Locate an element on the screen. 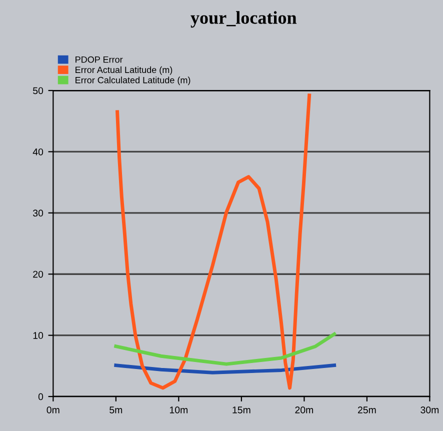 This screenshot has height=431, width=443. legend-label: Error Actual Latitude (m) is located at coordinates (124, 70).